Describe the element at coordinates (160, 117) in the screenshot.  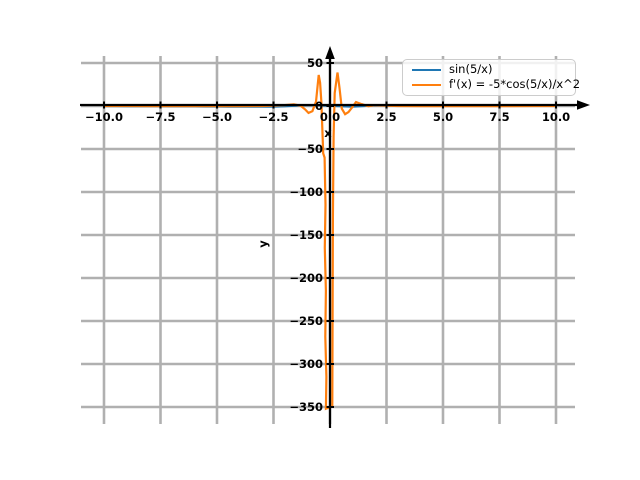
I see `x-tick-label: −7.5` at that location.